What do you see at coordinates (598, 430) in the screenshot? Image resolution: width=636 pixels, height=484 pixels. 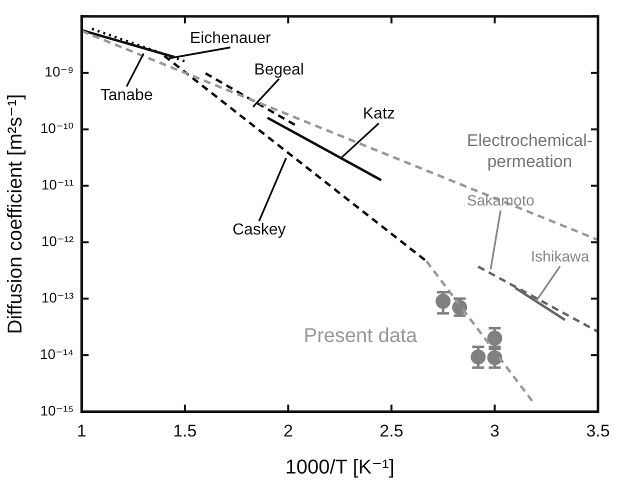 I see `x-tick-label: 3.5` at bounding box center [598, 430].